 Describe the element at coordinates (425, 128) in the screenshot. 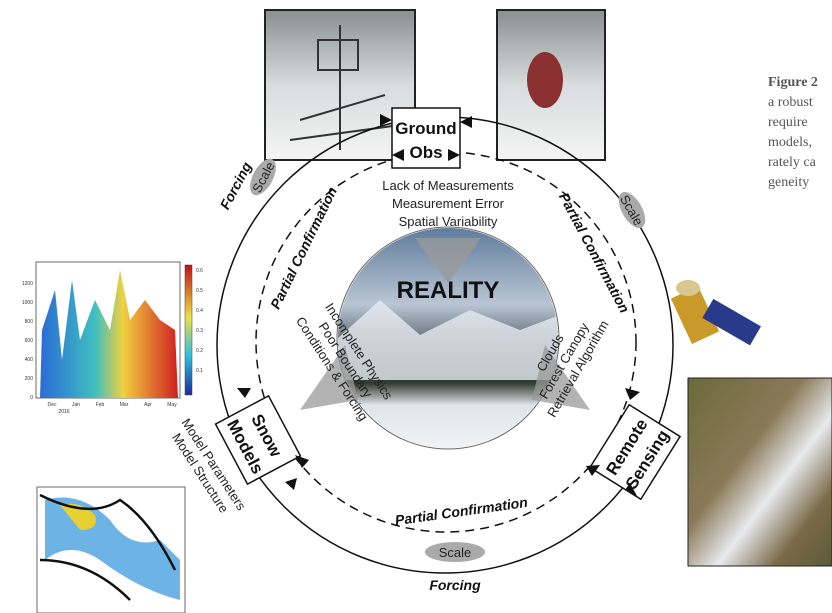

I see `node-label: Ground` at that location.